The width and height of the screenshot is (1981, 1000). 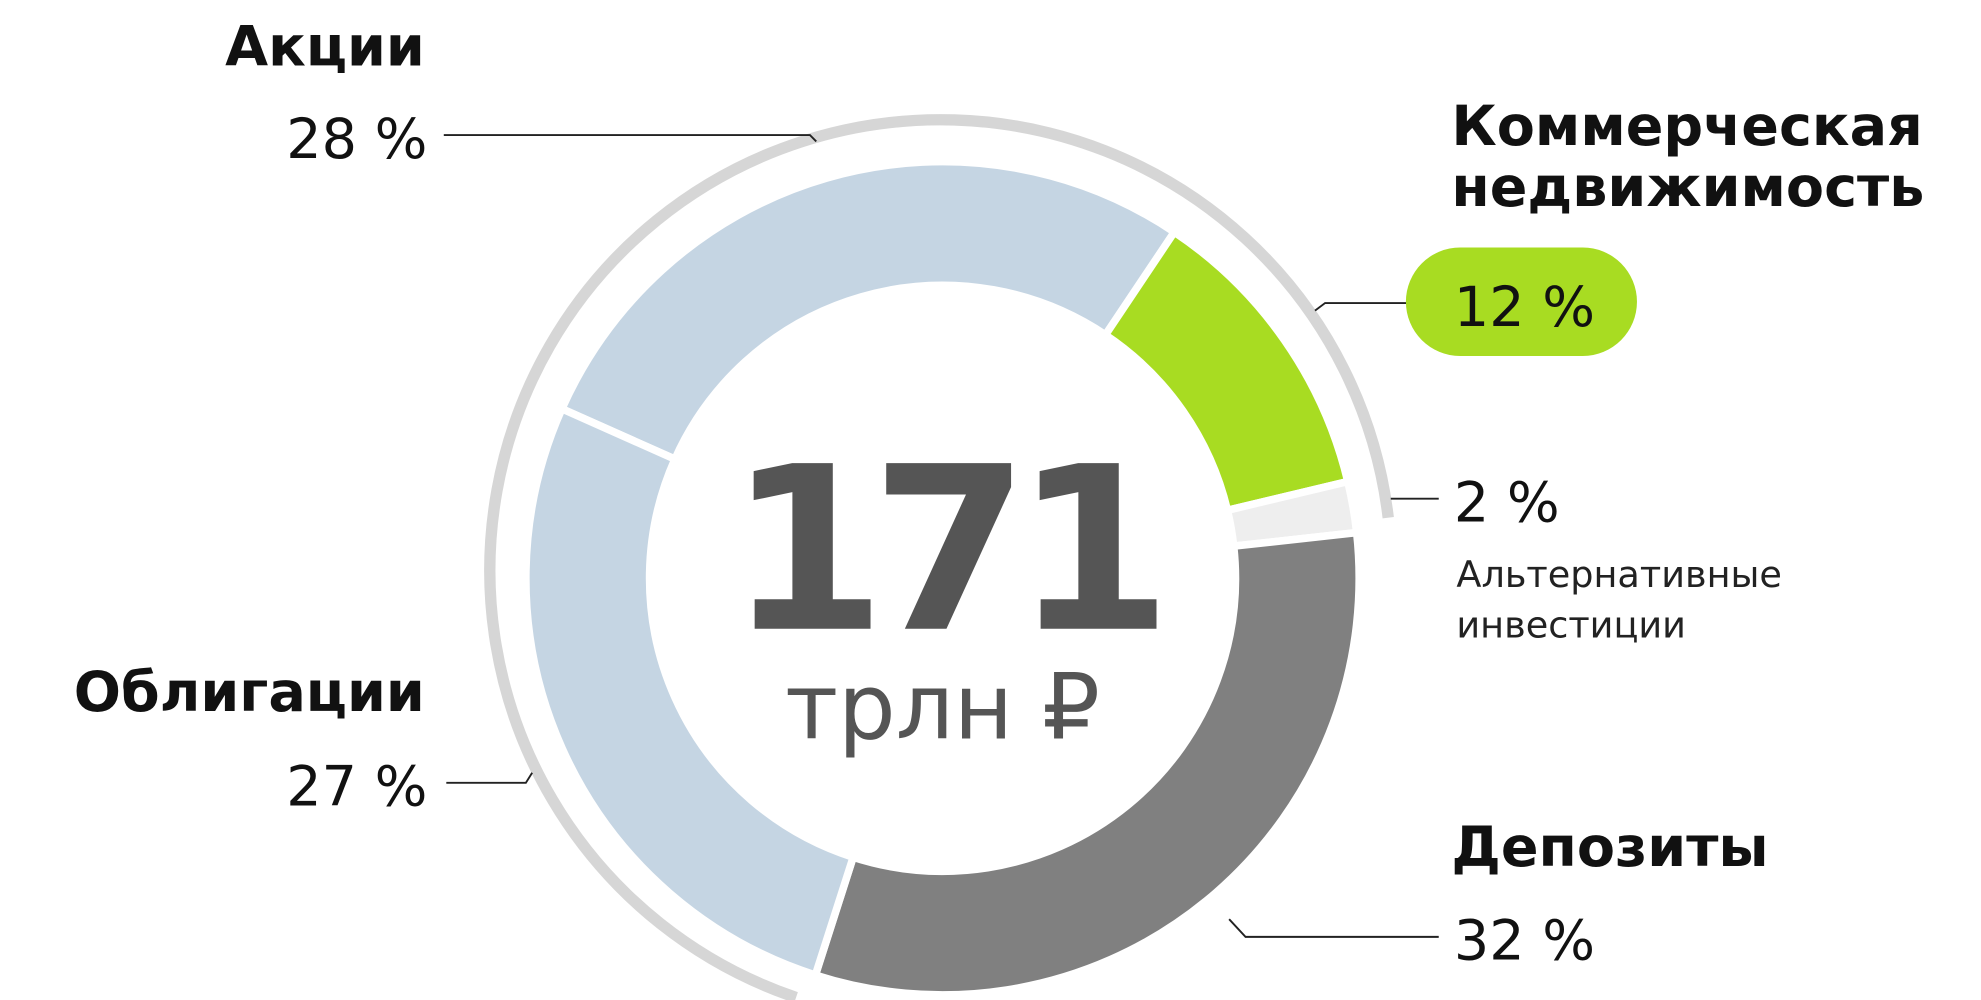 What do you see at coordinates (1686, 126) in the screenshot?
I see `category-label-line: Коммерческая` at bounding box center [1686, 126].